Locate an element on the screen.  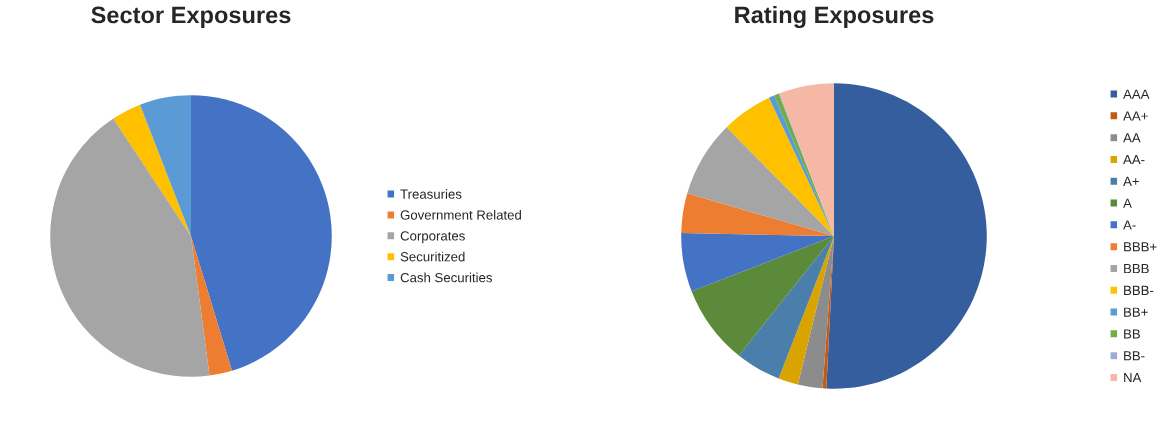
chart-title: Rating Exposures is located at coordinates (834, 17).